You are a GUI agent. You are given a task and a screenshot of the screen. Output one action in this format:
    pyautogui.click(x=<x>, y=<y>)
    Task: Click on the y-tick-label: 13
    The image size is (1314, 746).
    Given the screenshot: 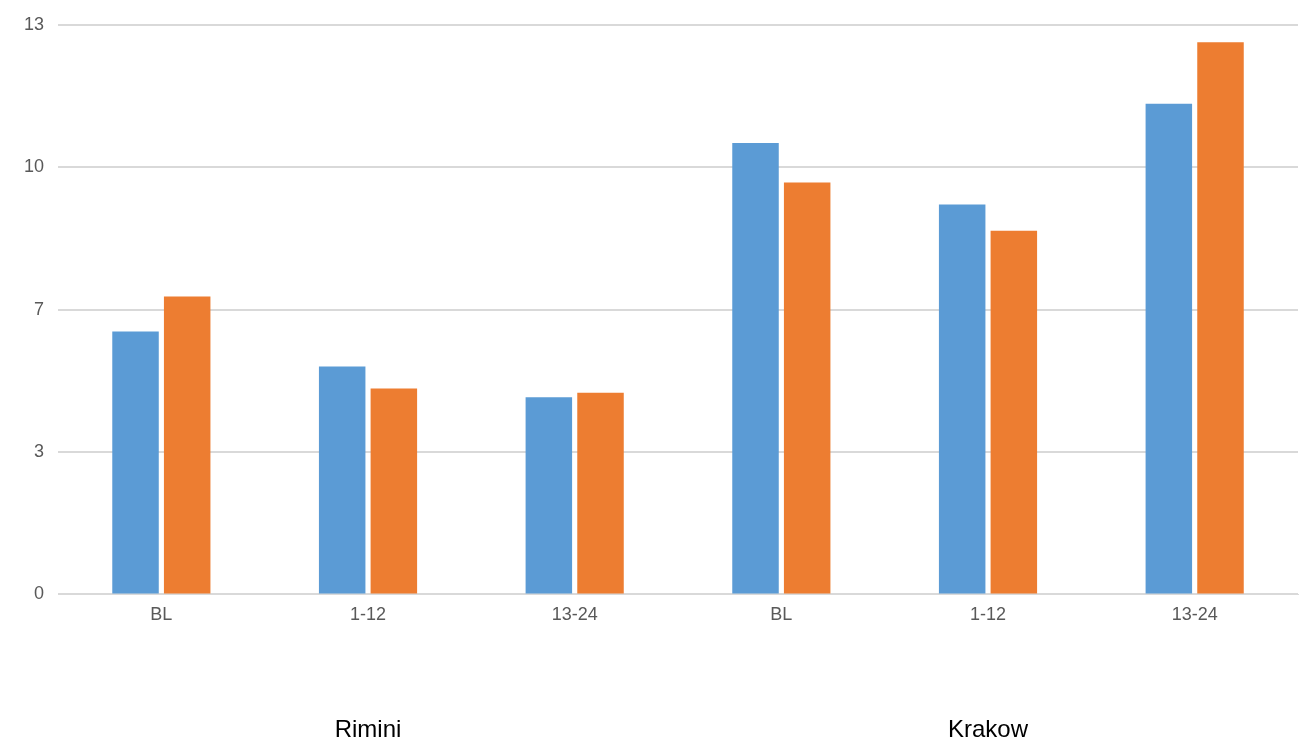 What is the action you would take?
    pyautogui.click(x=34, y=23)
    